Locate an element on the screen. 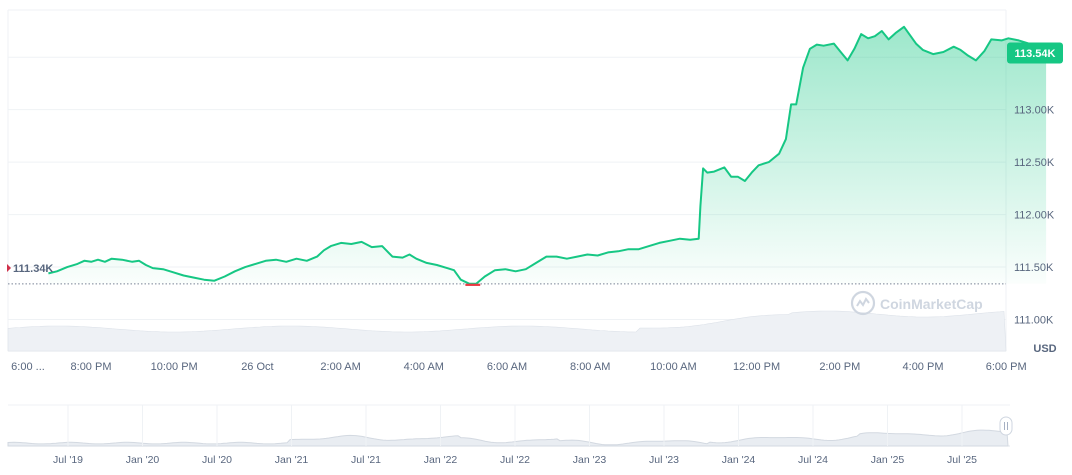 The image size is (1072, 475). navigator-tick-label: Jul '21 is located at coordinates (366, 460).